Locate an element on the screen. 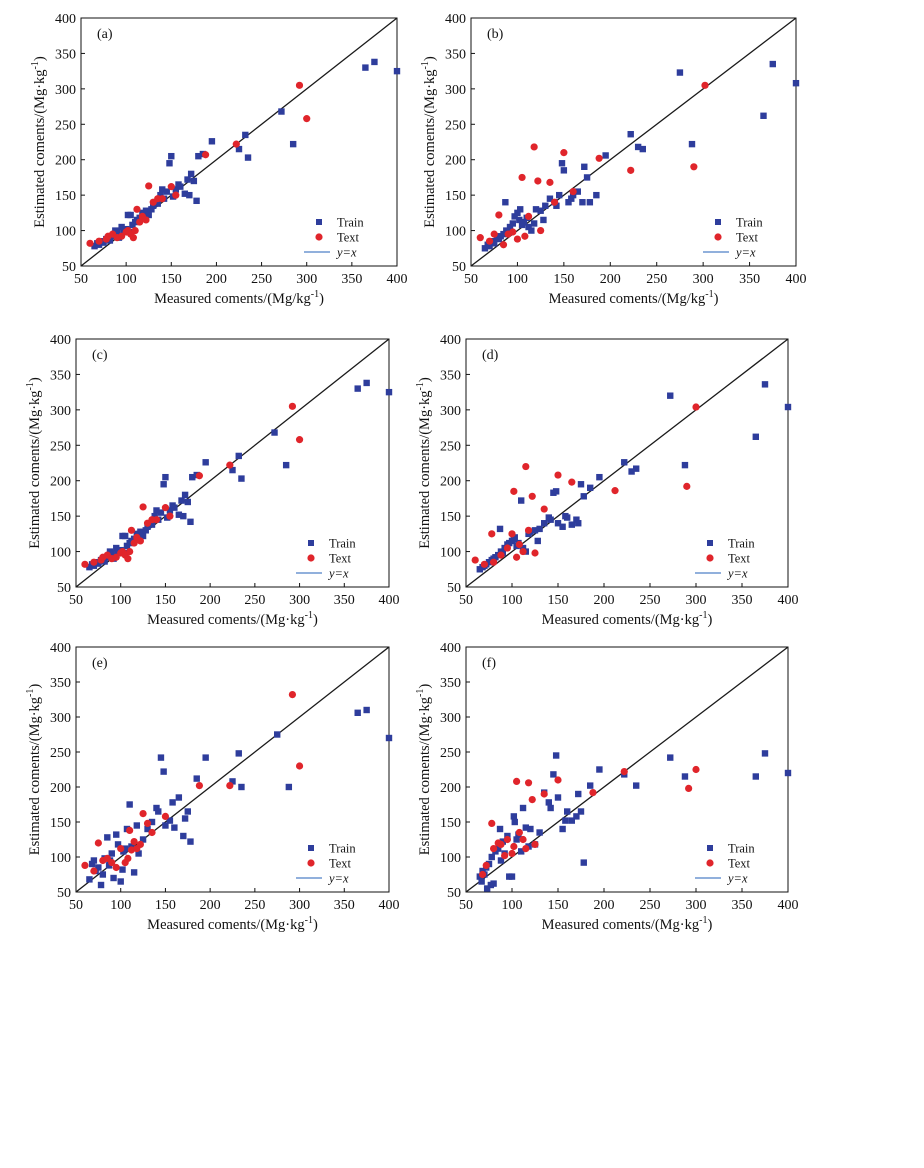 The width and height of the screenshot is (924, 1168). y-tick-label: 250 is located at coordinates (450, 446).